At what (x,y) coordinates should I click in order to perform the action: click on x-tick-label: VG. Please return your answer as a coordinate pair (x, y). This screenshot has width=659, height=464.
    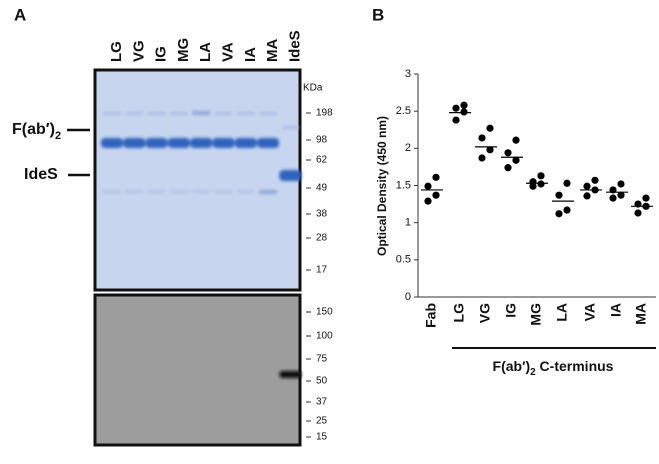
    Looking at the image, I should click on (485, 313).